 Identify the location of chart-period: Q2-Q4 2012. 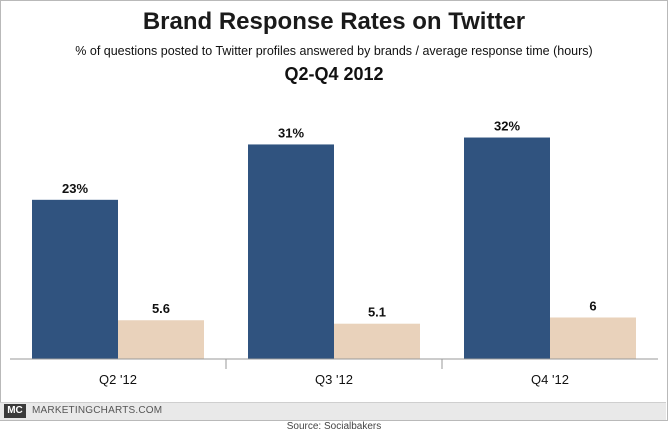
(334, 74).